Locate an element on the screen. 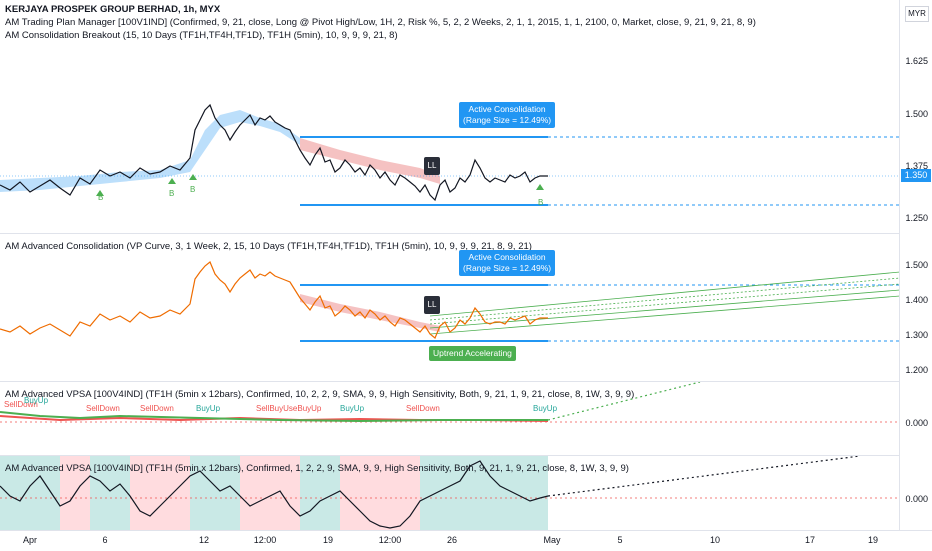  ema-ribbon-blue is located at coordinates (150, 151).